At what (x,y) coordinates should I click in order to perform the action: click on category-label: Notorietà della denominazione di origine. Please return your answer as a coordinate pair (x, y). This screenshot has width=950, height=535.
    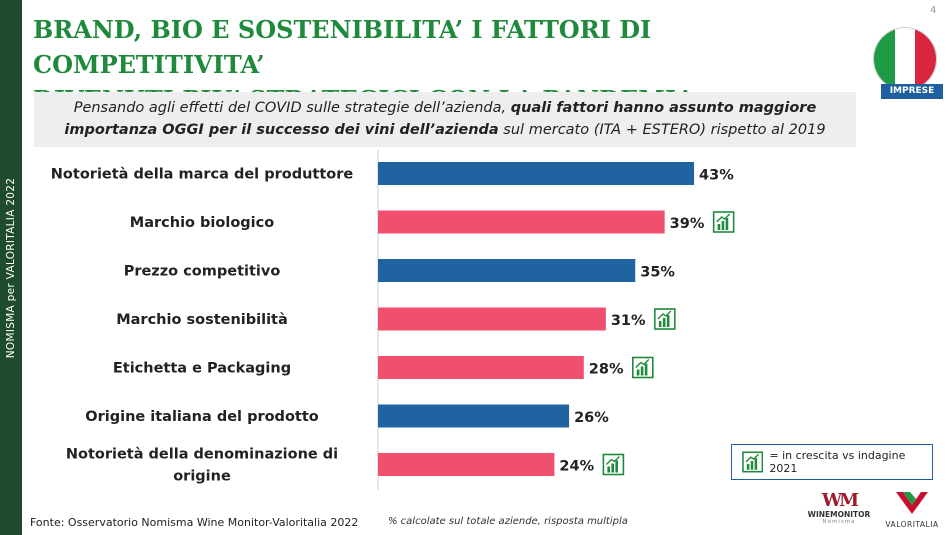
    Looking at the image, I should click on (202, 466).